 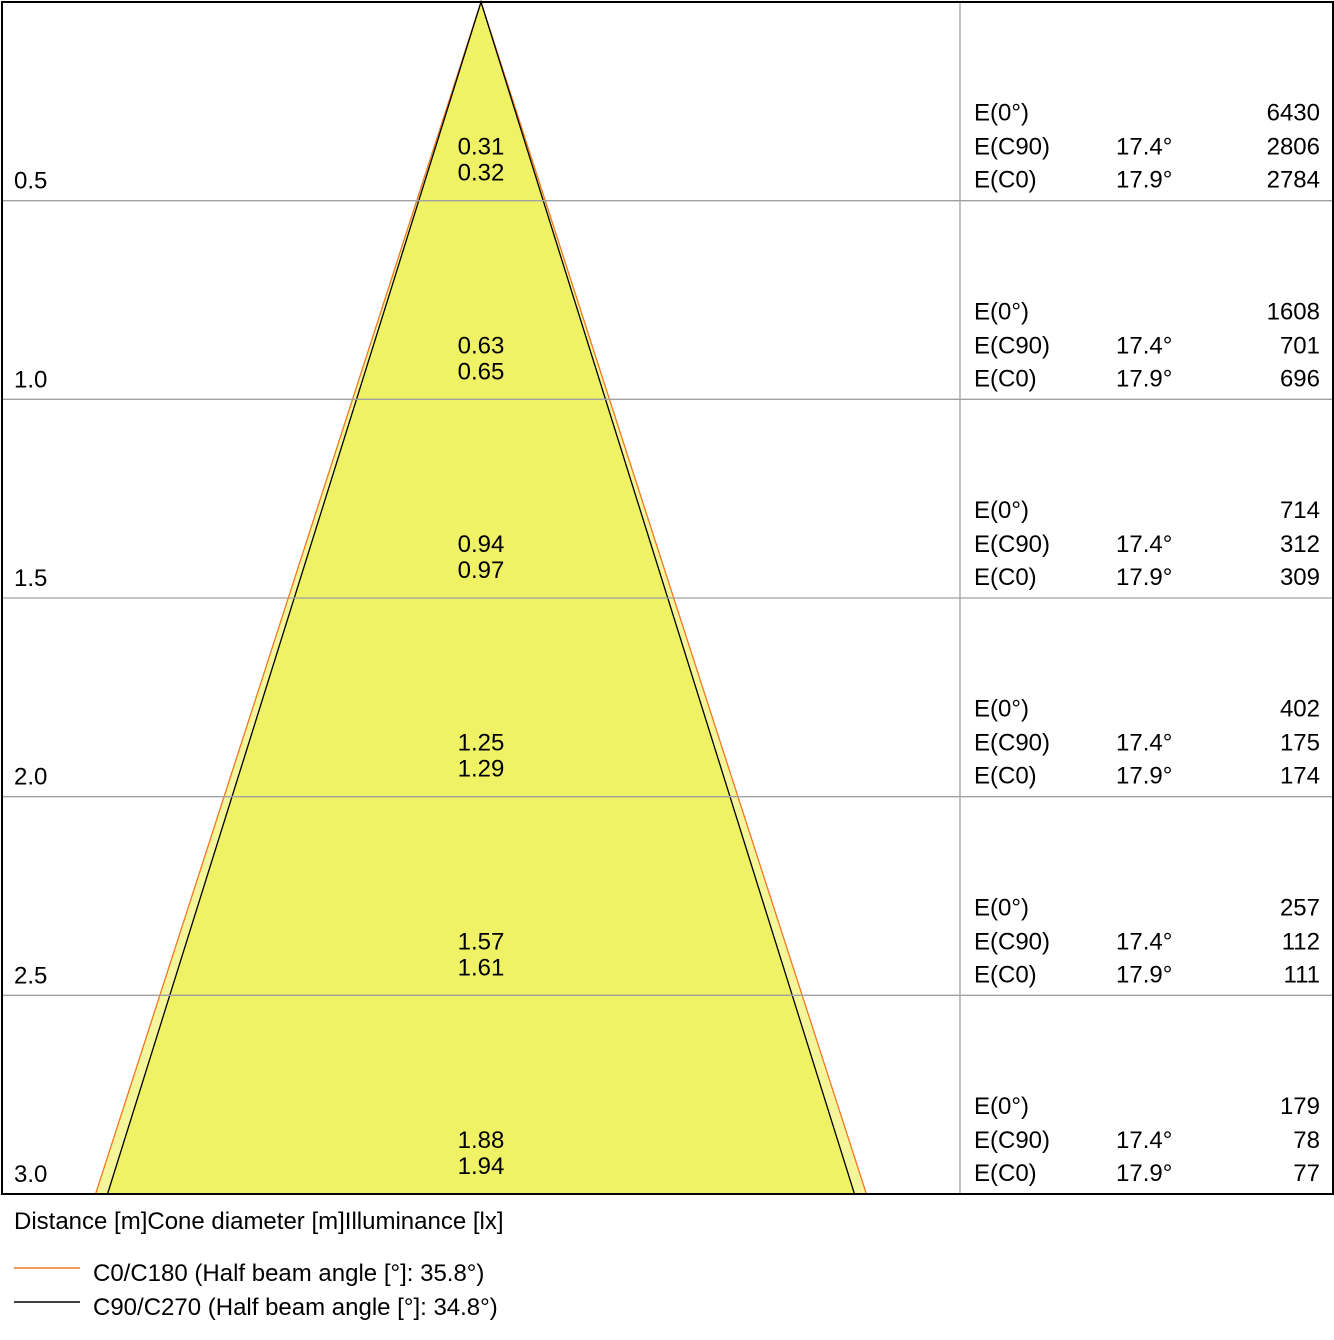 I want to click on ec0-value: 2784, so click(x=1293, y=180).